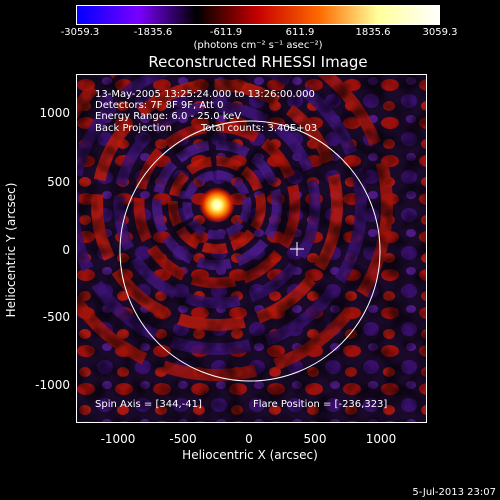 The width and height of the screenshot is (500, 500). I want to click on image-title: Reconstructed RHESSI Image, so click(258, 62).